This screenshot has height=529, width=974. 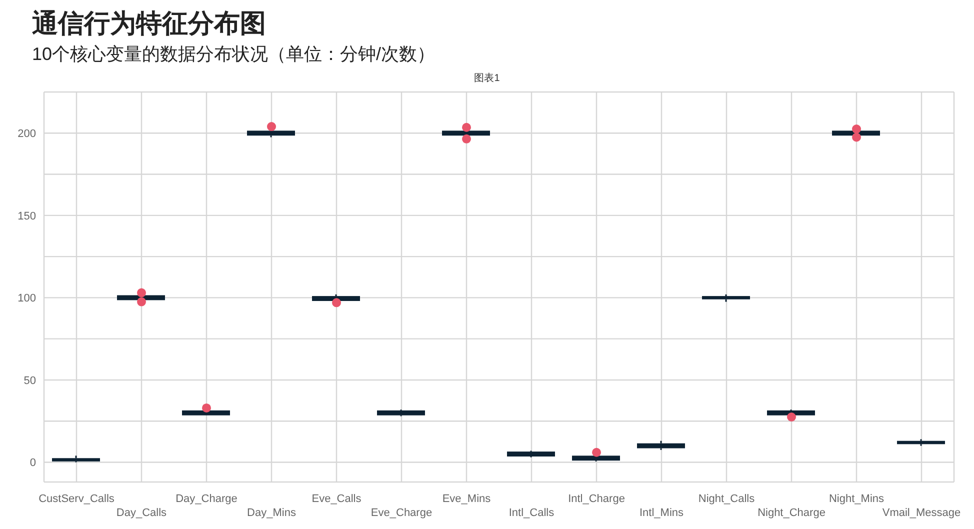 I want to click on x-tick-label: Night_Calls, so click(x=727, y=499).